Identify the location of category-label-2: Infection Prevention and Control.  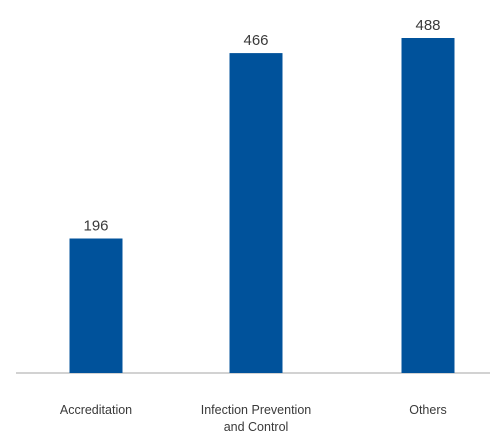
(256, 418).